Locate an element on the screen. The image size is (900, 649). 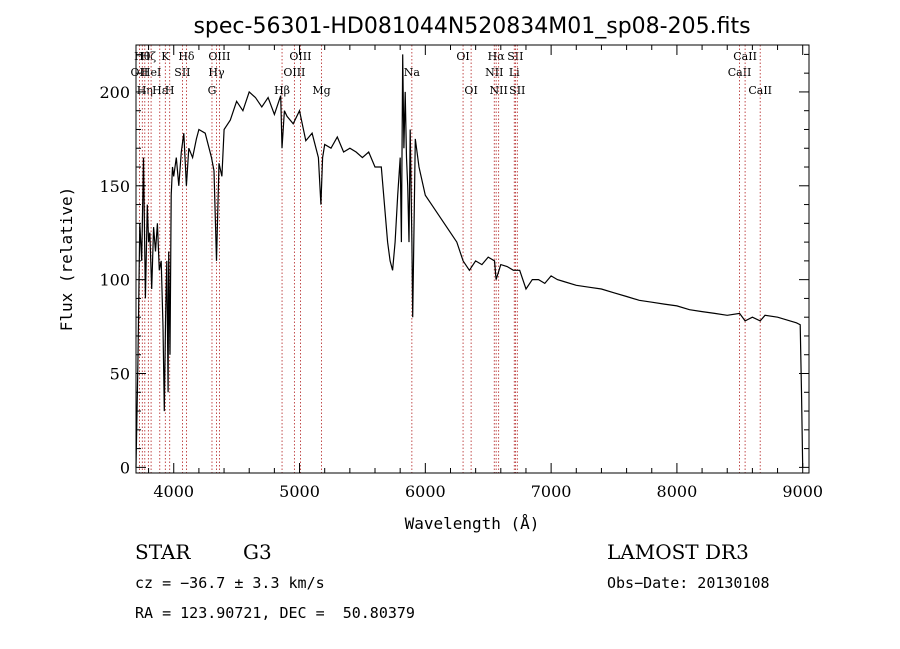
line-marker-label: Hα is located at coordinates (497, 56).